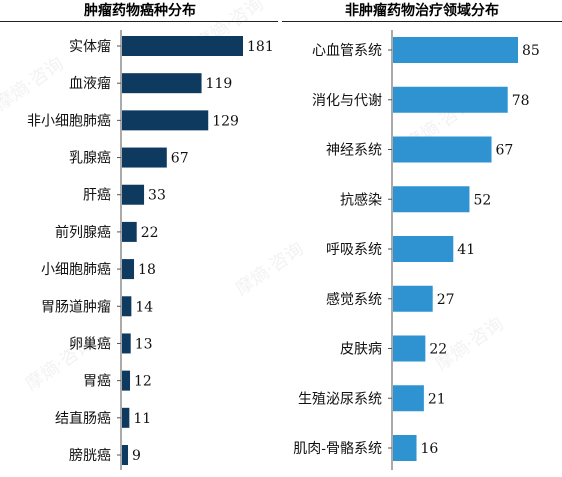 Image resolution: width=562 pixels, height=477 pixels. What do you see at coordinates (144, 307) in the screenshot?
I see `data-label: 14` at bounding box center [144, 307].